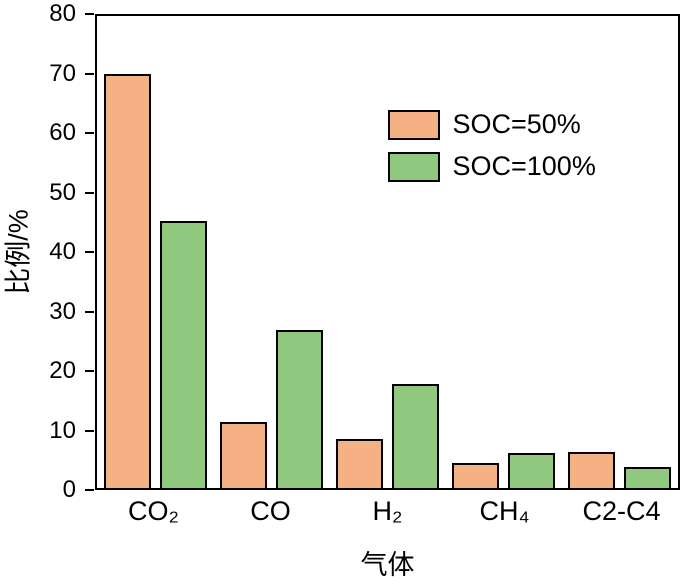 This screenshot has width=696, height=584. I want to click on x-category-label: CO₂, so click(153, 511).